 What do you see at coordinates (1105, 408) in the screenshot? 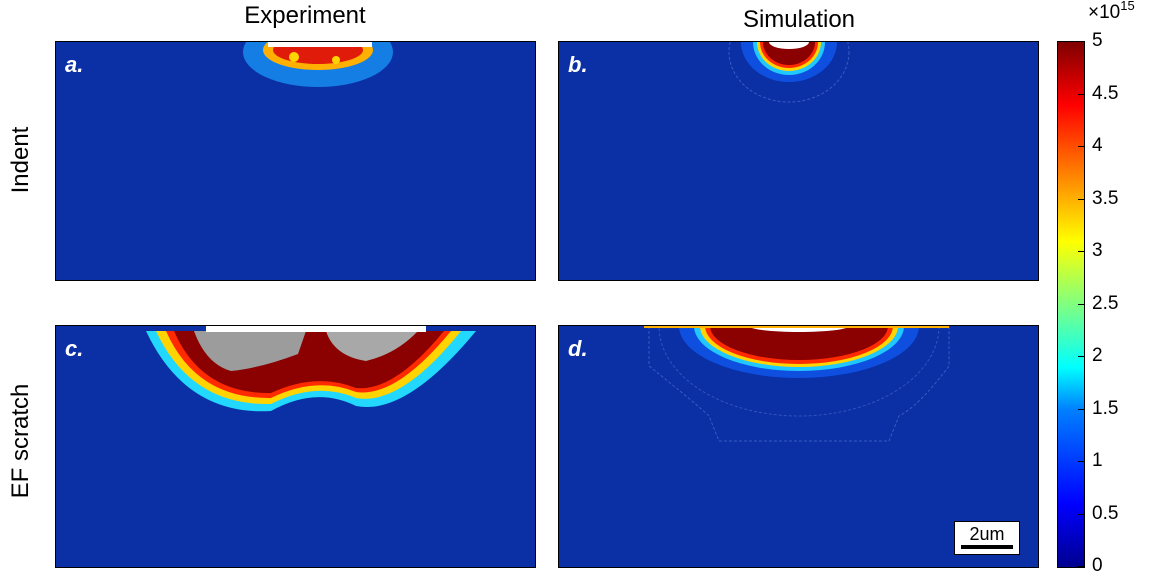
I see `colorbar-tick-label: 1.5` at bounding box center [1105, 408].